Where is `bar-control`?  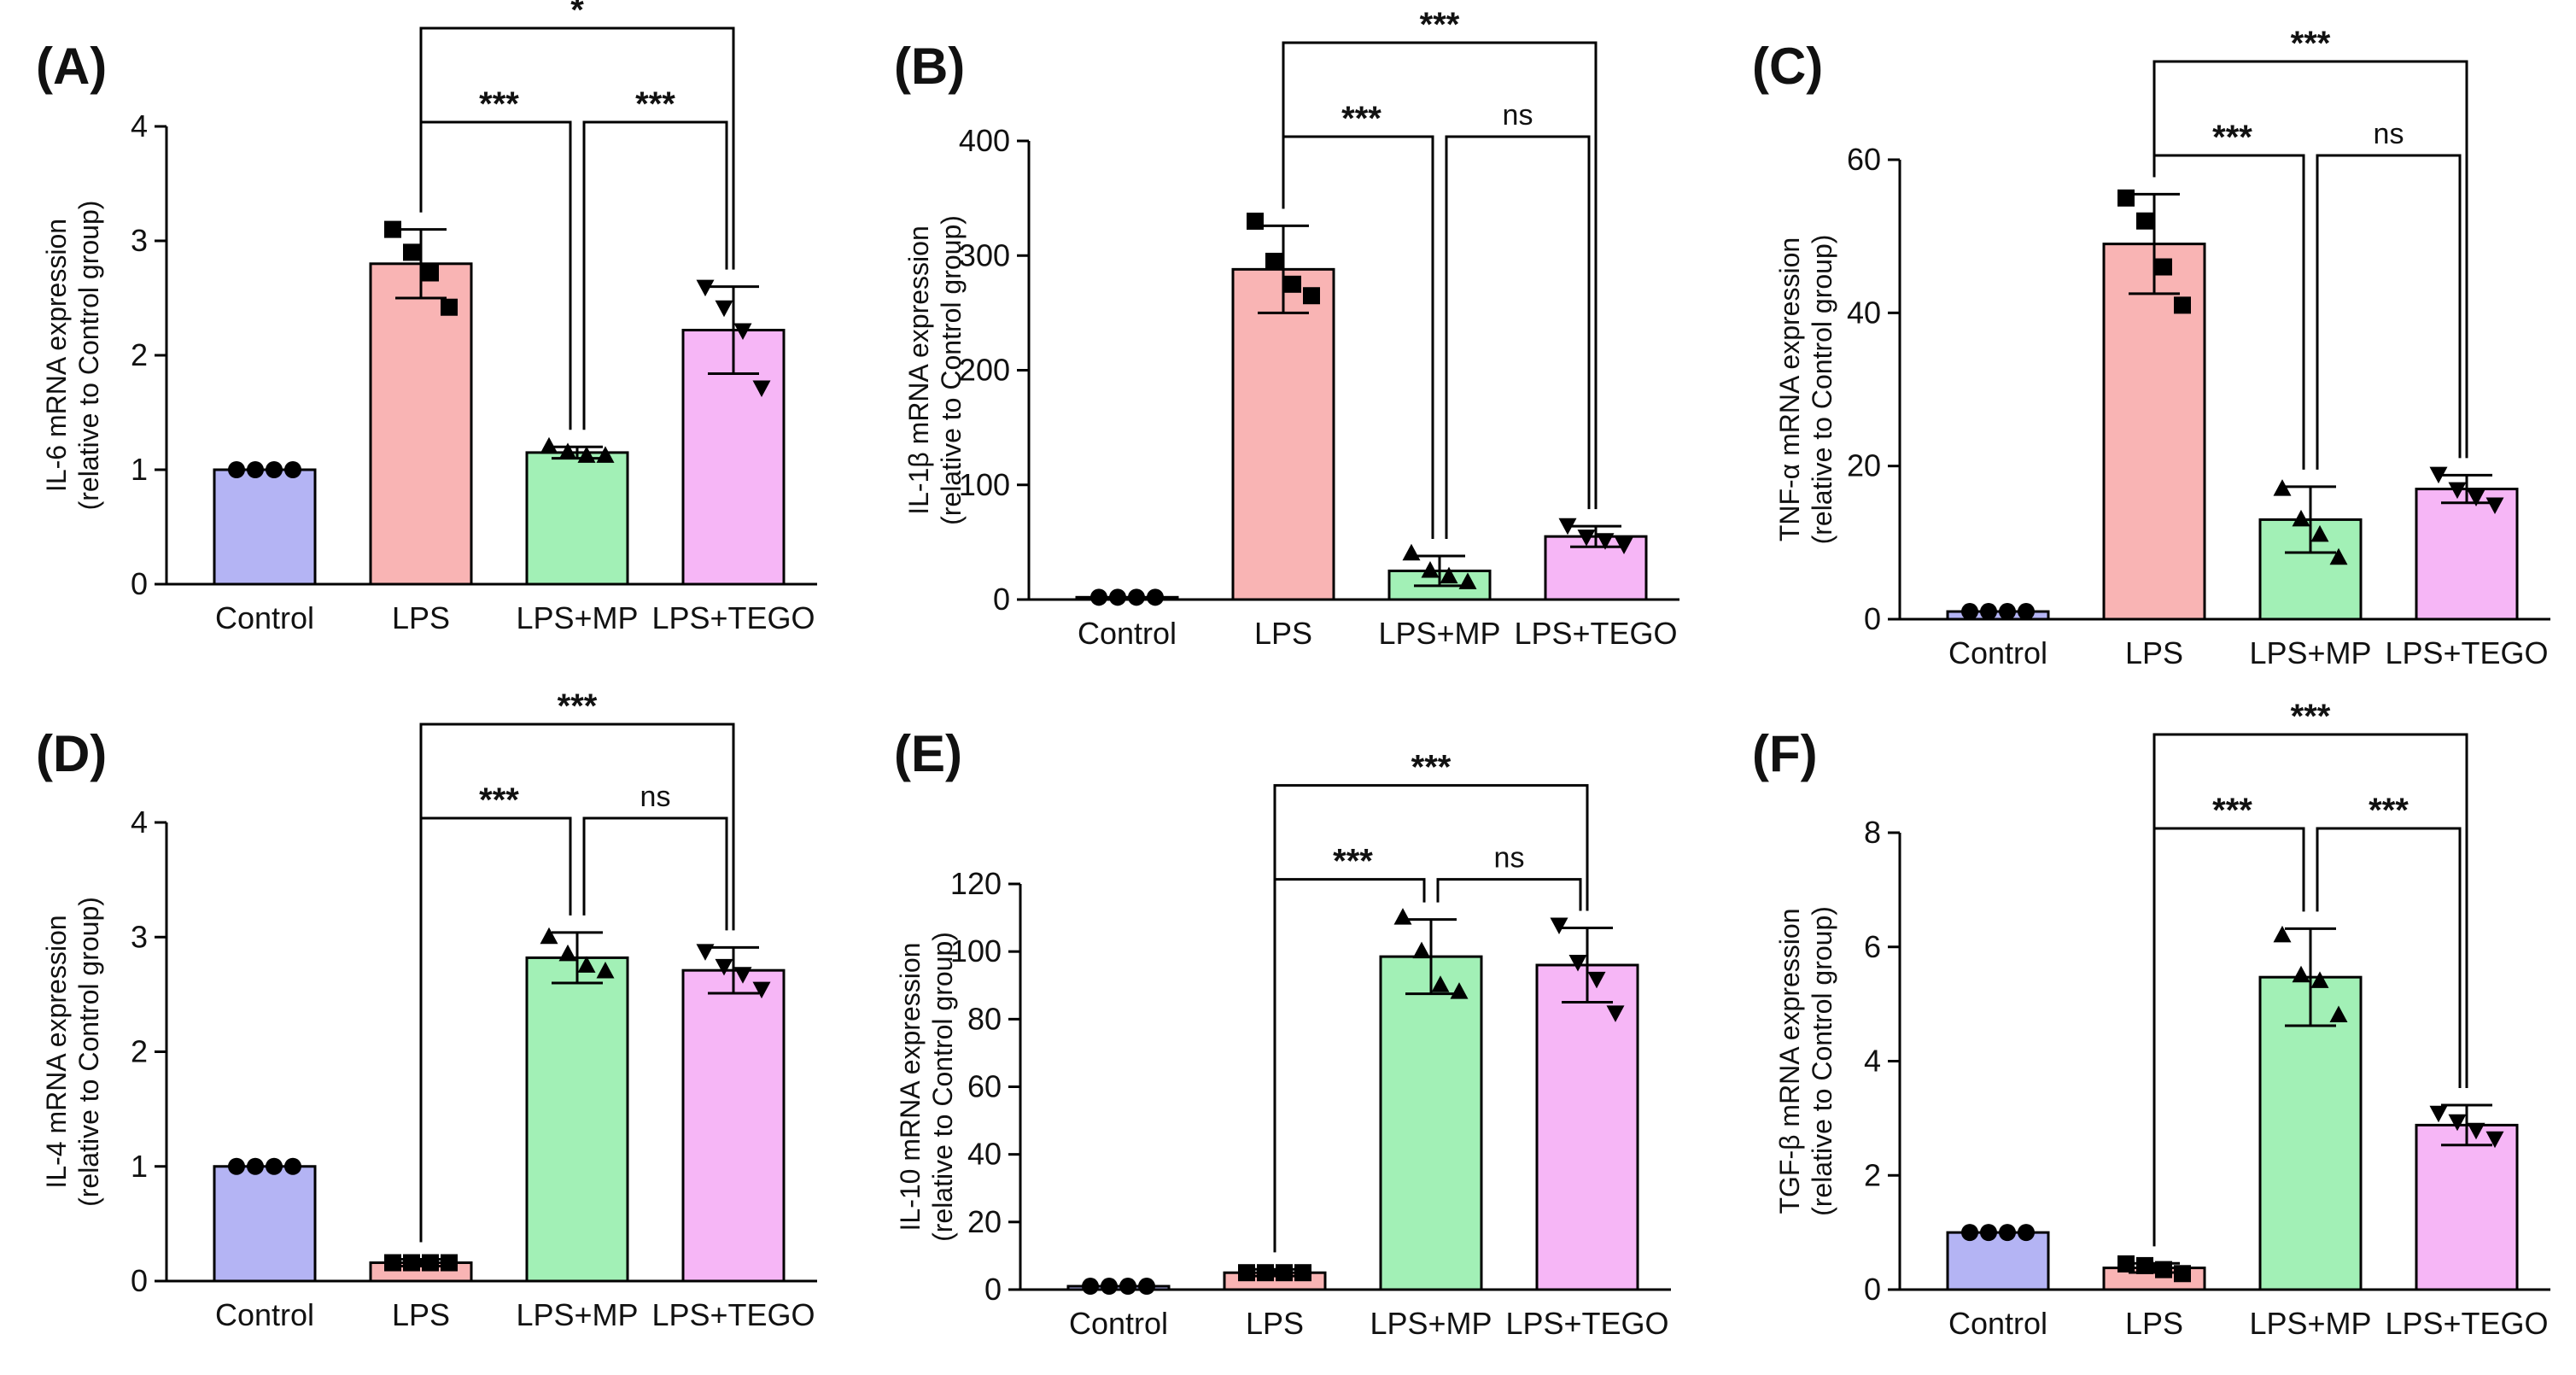
bar-control is located at coordinates (1998, 1261).